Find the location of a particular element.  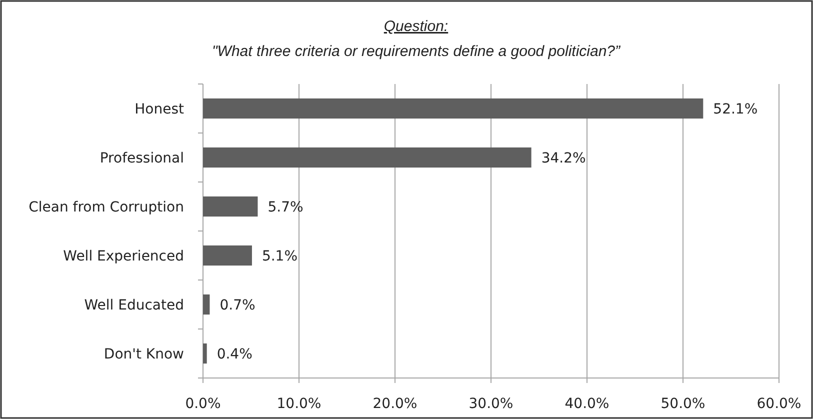

x-tick-label: 60.0% is located at coordinates (779, 404).